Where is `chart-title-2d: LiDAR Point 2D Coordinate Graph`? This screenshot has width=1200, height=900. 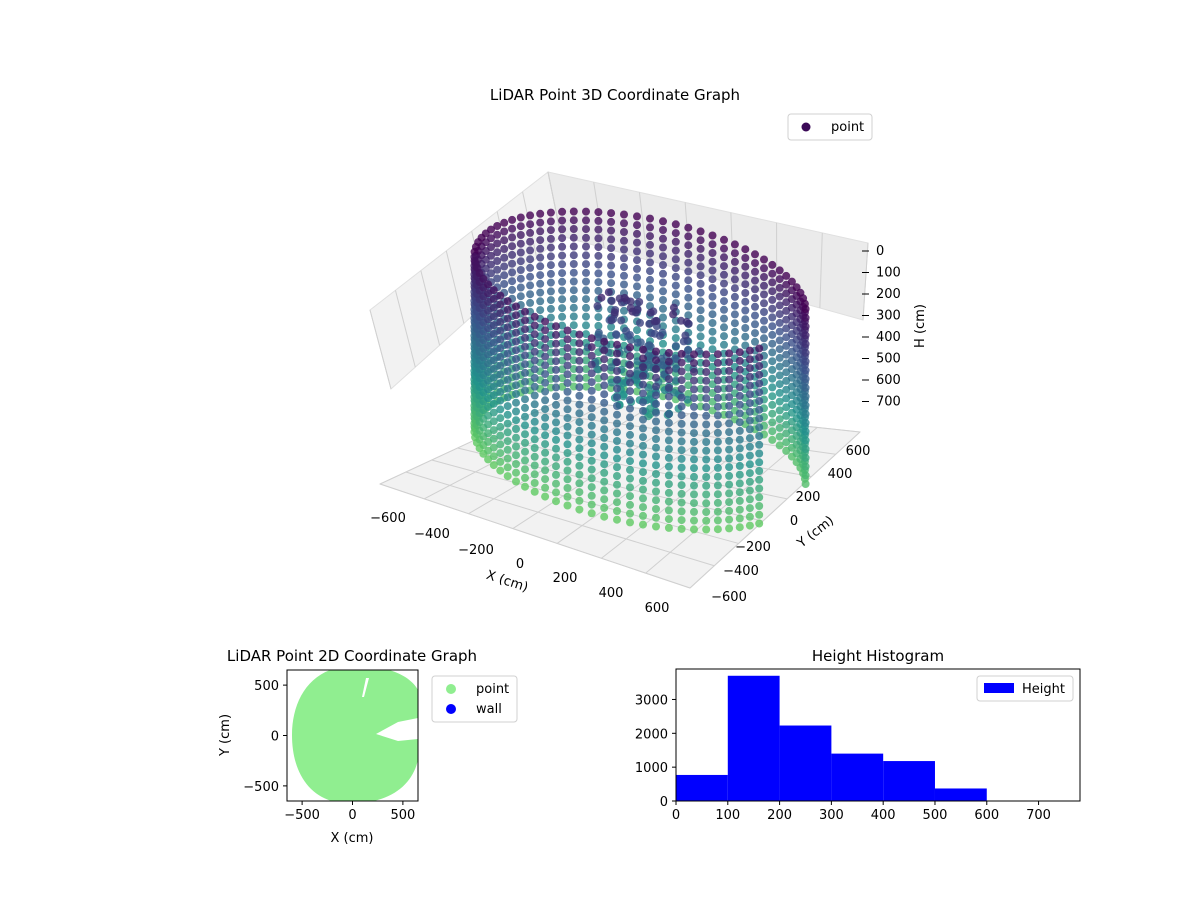
chart-title-2d: LiDAR Point 2D Coordinate Graph is located at coordinates (352, 656).